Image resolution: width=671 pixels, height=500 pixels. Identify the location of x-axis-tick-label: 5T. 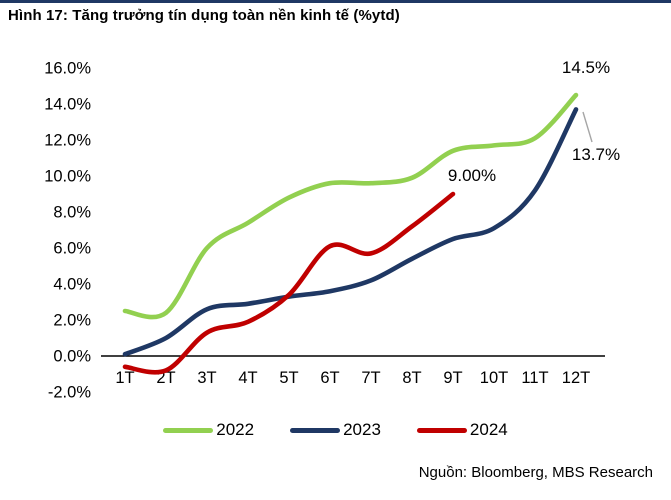
(288, 378).